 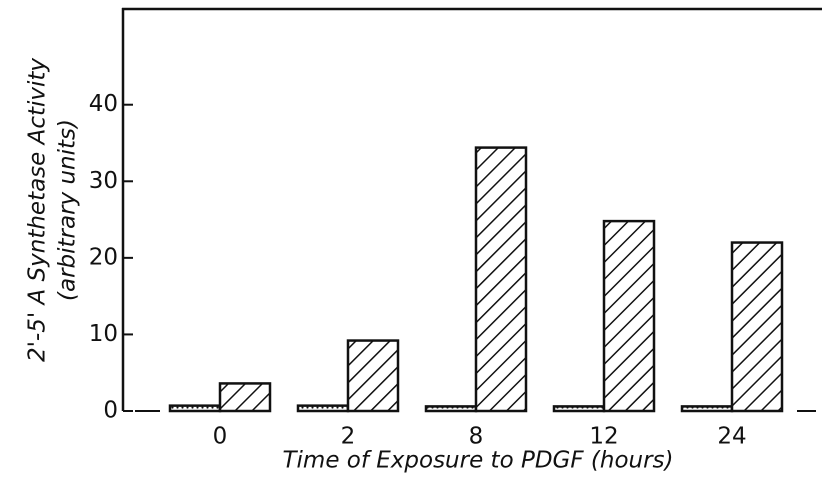 What do you see at coordinates (68, 210) in the screenshot?
I see `y-axis-label: (arbitrary units)` at bounding box center [68, 210].